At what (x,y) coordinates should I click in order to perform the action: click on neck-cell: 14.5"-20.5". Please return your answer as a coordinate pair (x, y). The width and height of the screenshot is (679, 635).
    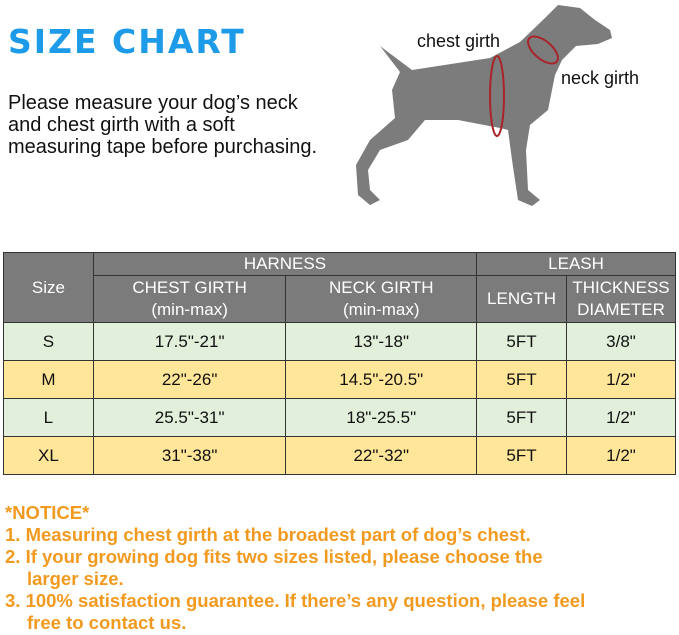
    Looking at the image, I should click on (381, 379).